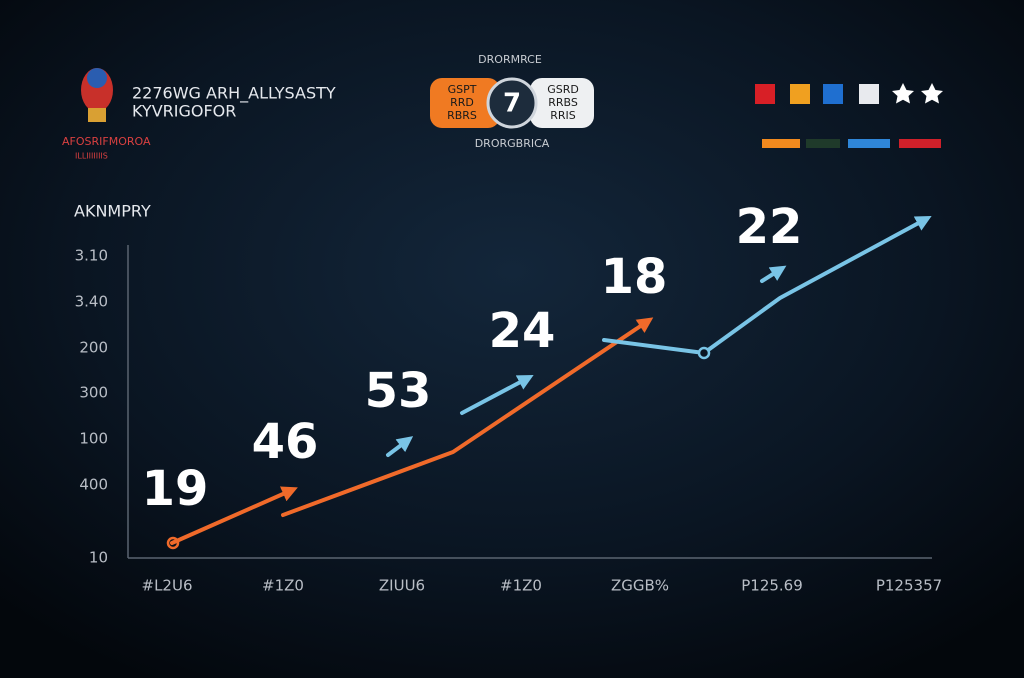 This screenshot has width=1024, height=678. What do you see at coordinates (634, 277) in the screenshot?
I see `point-label: 18` at bounding box center [634, 277].